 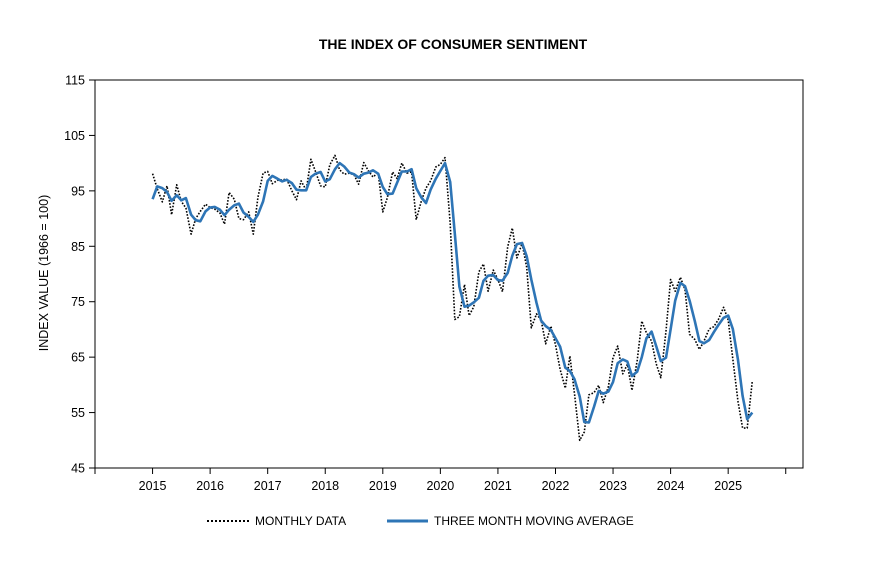 What do you see at coordinates (78, 302) in the screenshot?
I see `y-tick-label: 75` at bounding box center [78, 302].